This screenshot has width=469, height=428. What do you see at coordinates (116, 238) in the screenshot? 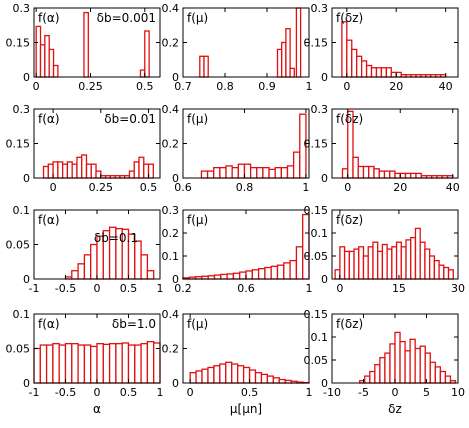
I see `panel-annotation: δb=0.1` at bounding box center [116, 238].